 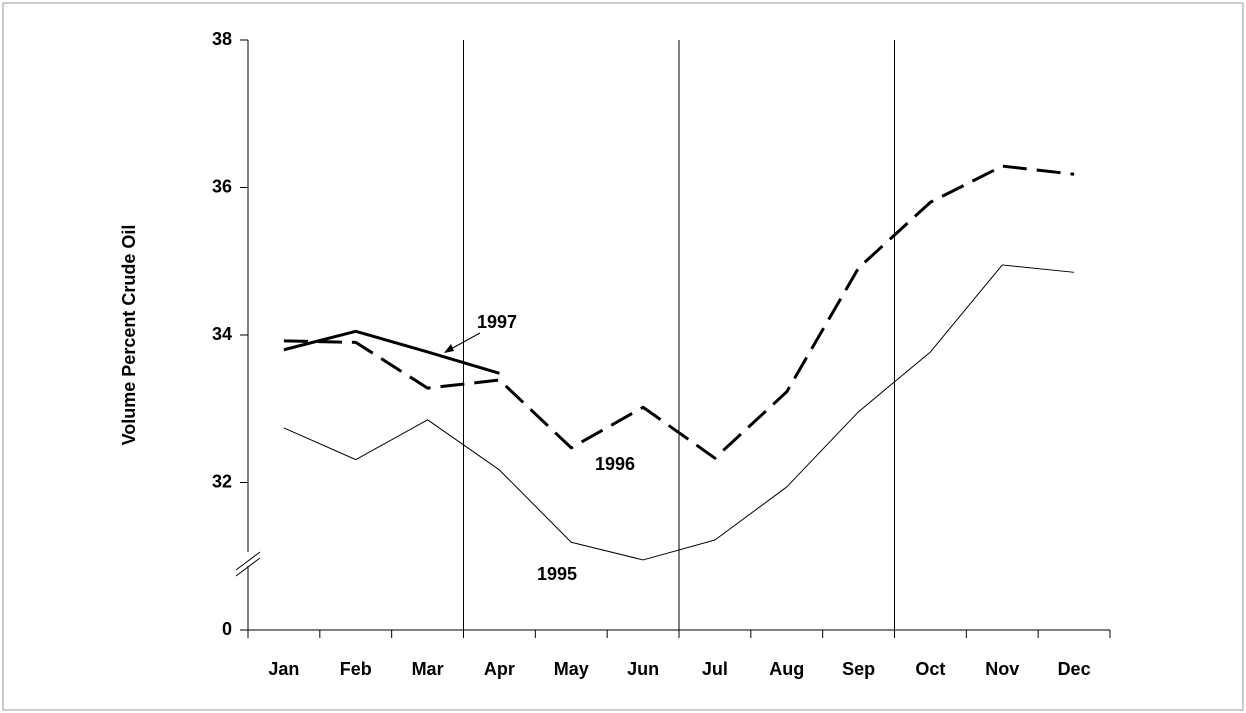 I want to click on x-tick-label: Feb, so click(x=356, y=669).